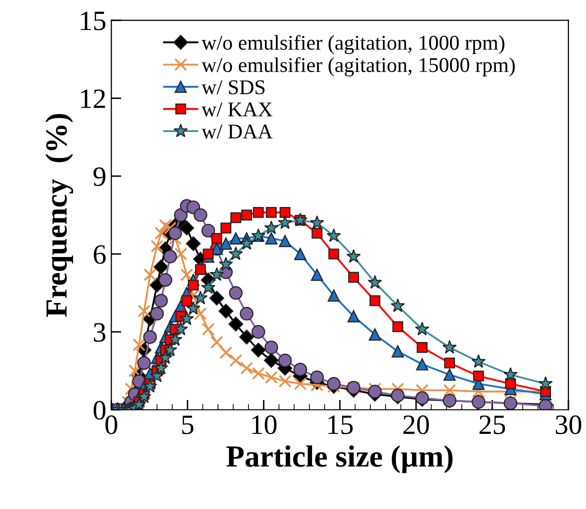 The width and height of the screenshot is (586, 509). Describe the element at coordinates (237, 109) in the screenshot. I see `legend-label: w/ KAX` at that location.